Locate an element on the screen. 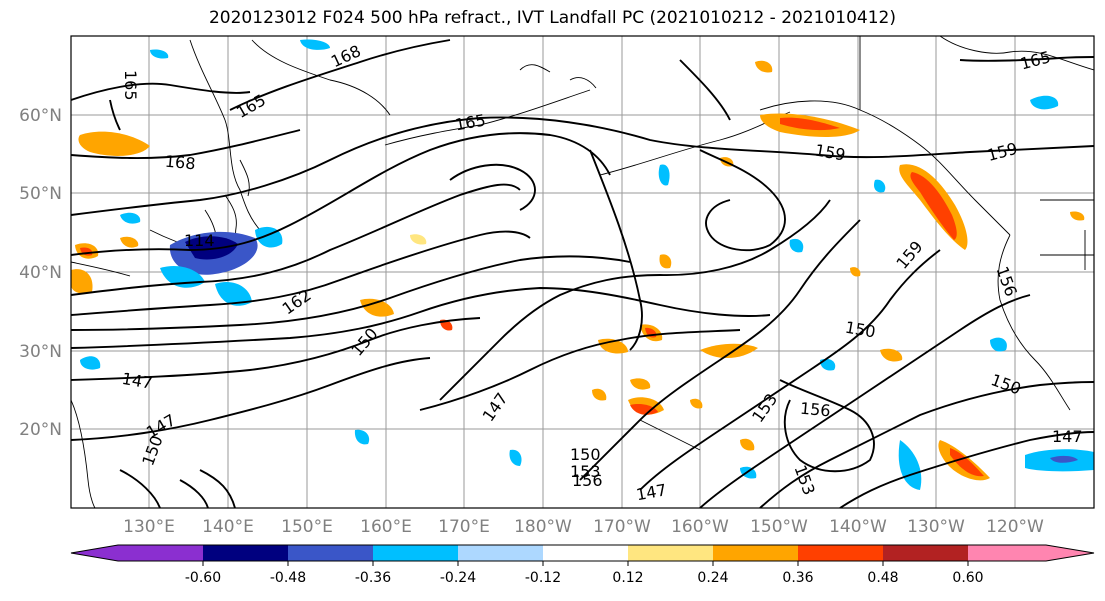  lon-label: 170°E is located at coordinates (464, 527).